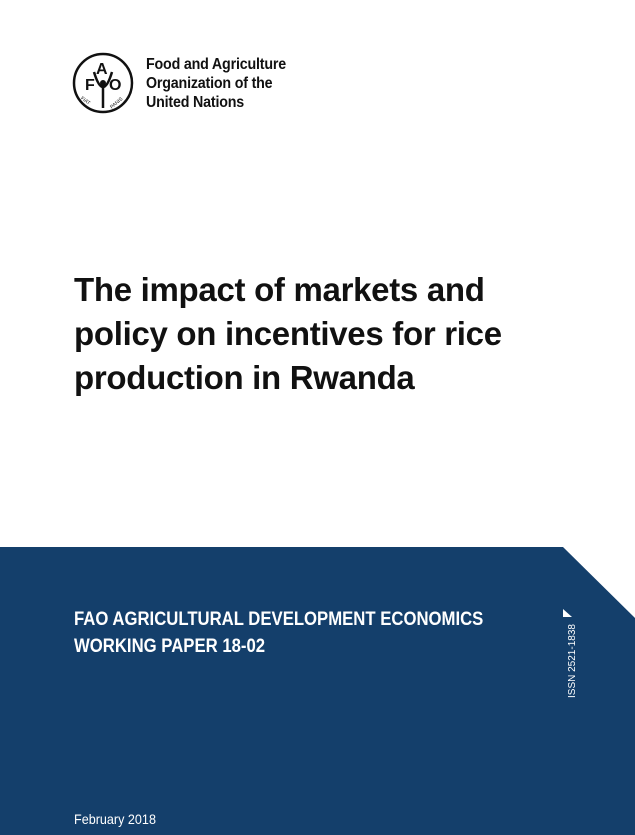 The height and width of the screenshot is (835, 635). I want to click on svg-text: F, so click(90, 85).